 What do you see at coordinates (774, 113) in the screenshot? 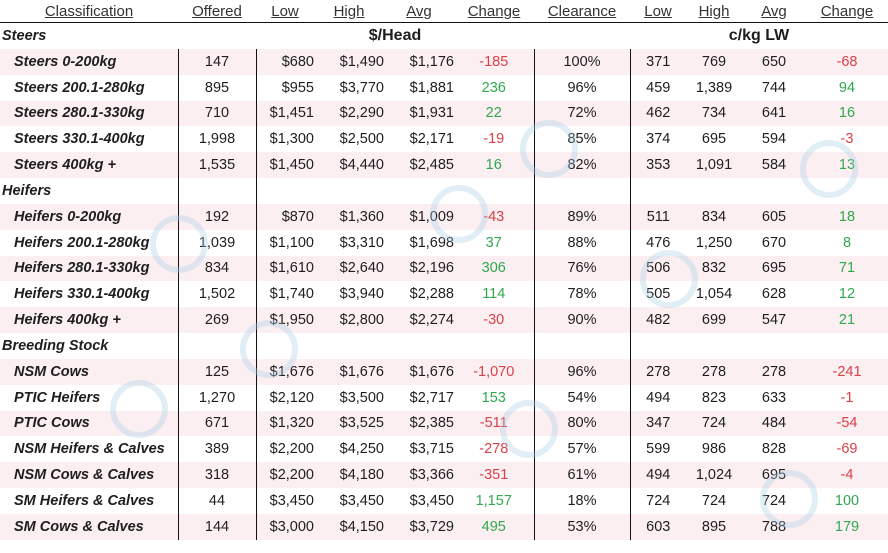
I see `cell-avg2: 641` at bounding box center [774, 113].